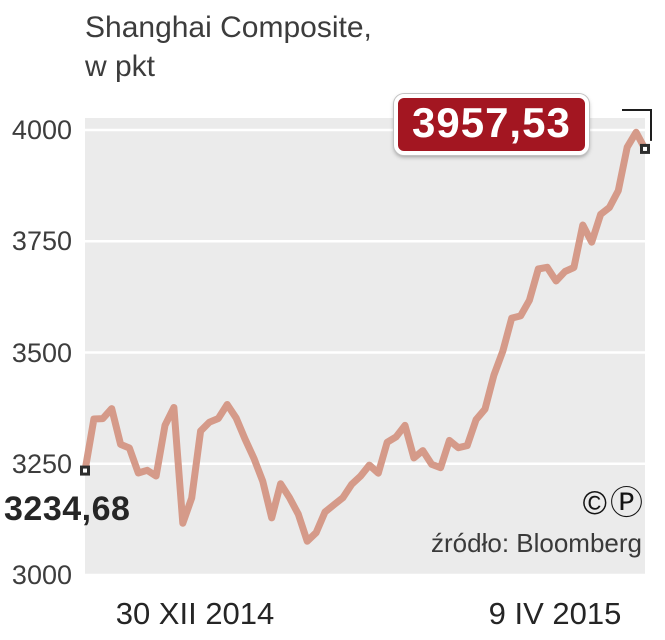 The image size is (665, 640). I want to click on end-value-text: 3957,53, so click(491, 122).